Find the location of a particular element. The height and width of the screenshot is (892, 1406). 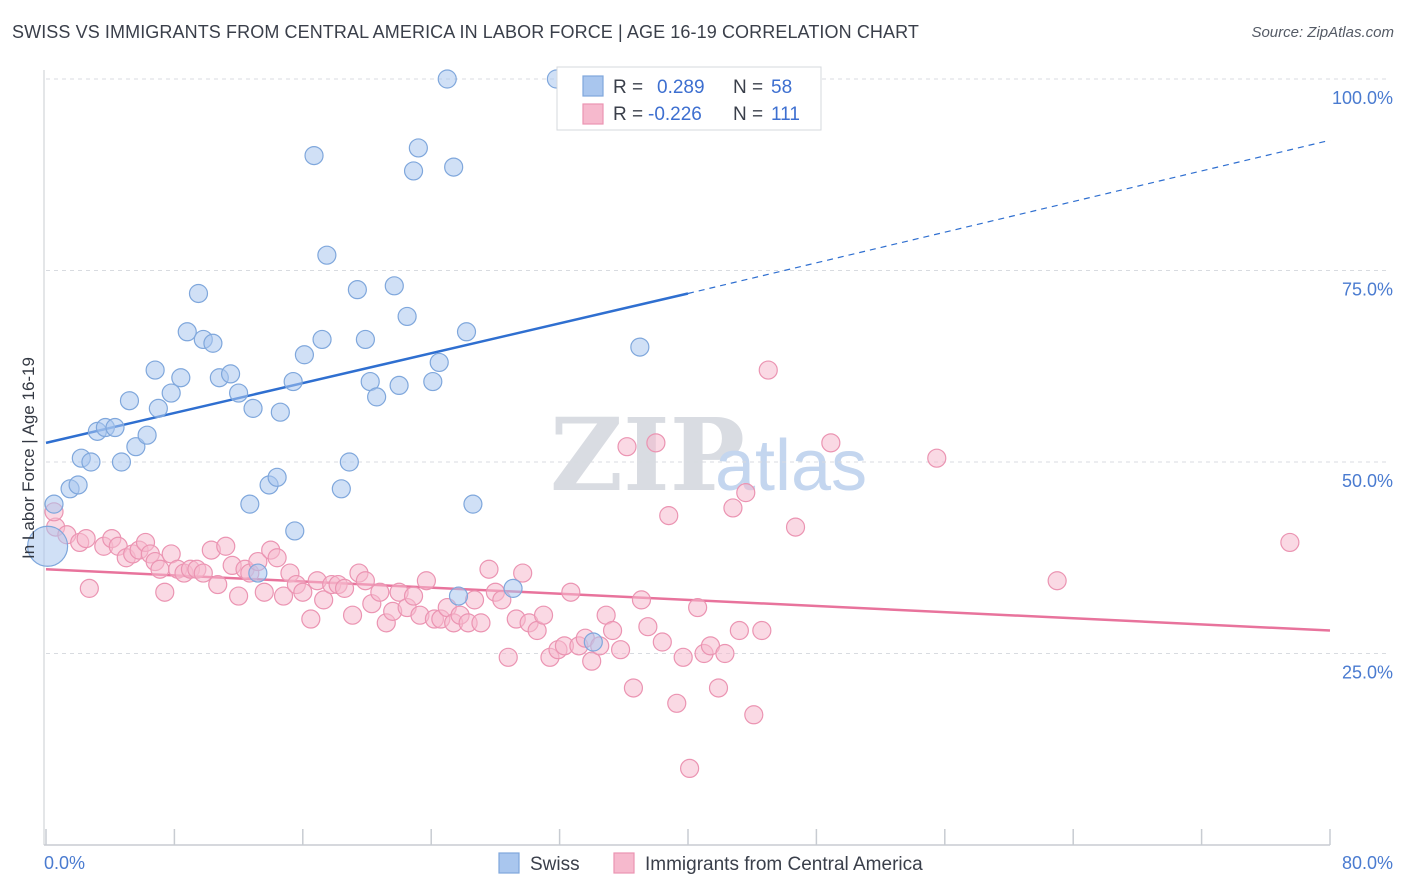

y-tick-label-2: 50.0% is located at coordinates (1367, 481).